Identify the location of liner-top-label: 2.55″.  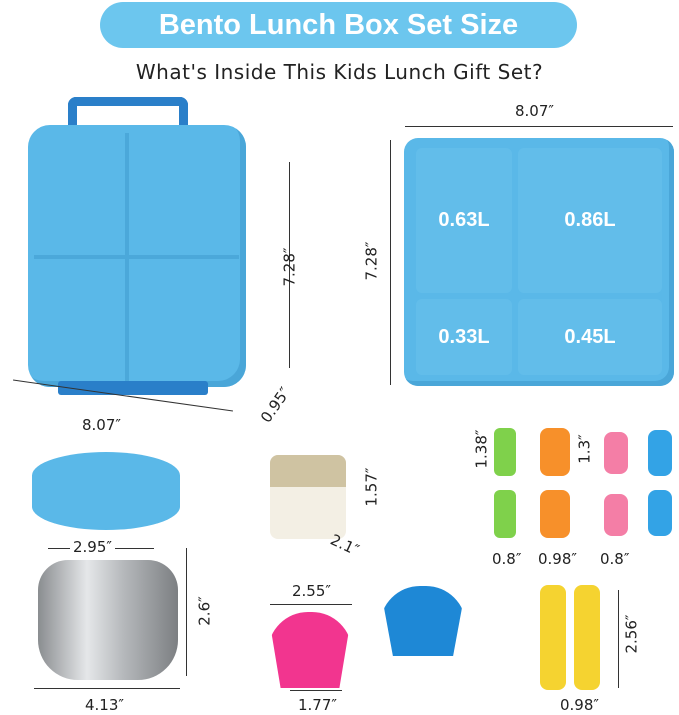
(312, 591).